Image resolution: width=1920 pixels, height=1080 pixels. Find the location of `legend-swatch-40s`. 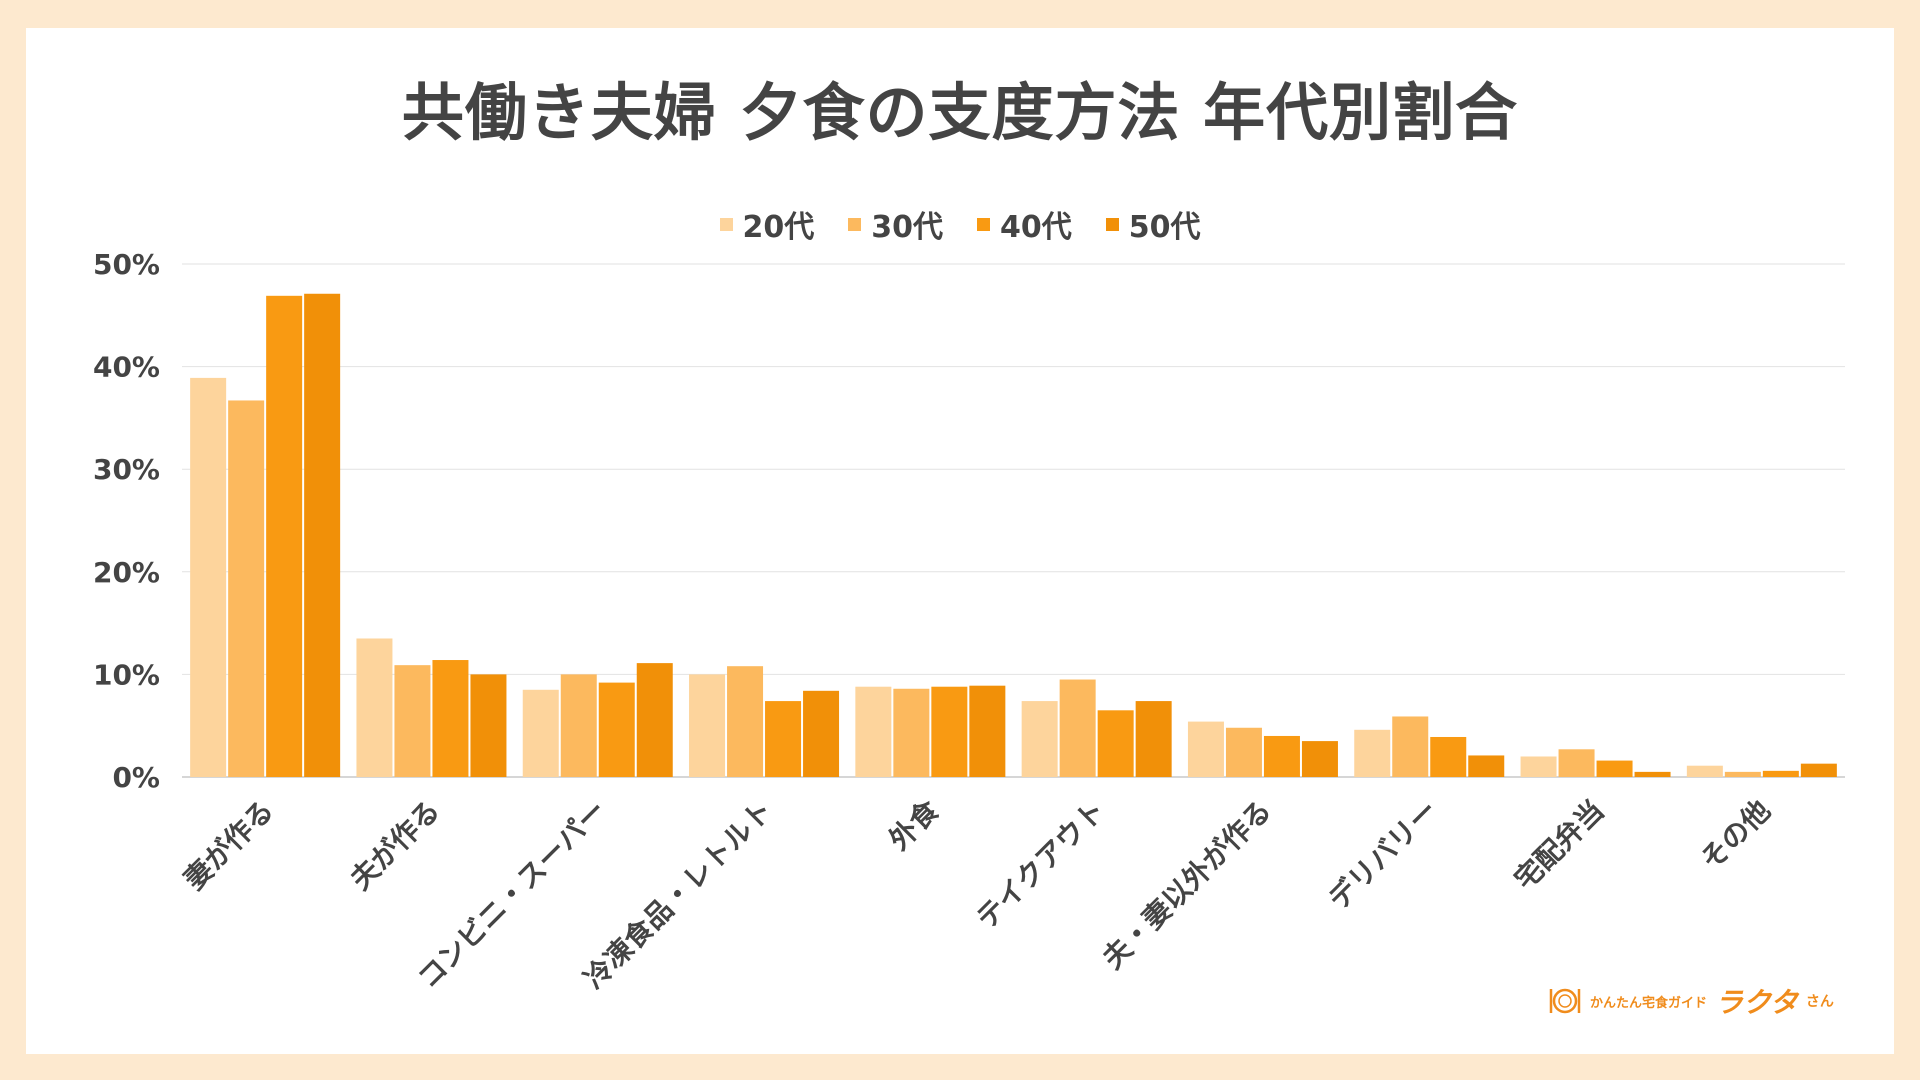

legend-swatch-40s is located at coordinates (983, 224).